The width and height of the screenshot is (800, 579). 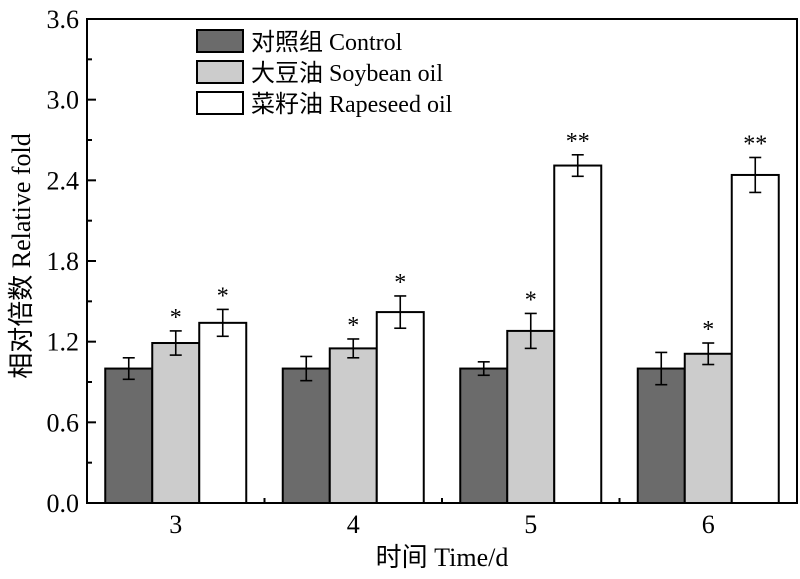 I want to click on y-axis-title: 相对倍数 Relative fold, so click(x=21, y=256).